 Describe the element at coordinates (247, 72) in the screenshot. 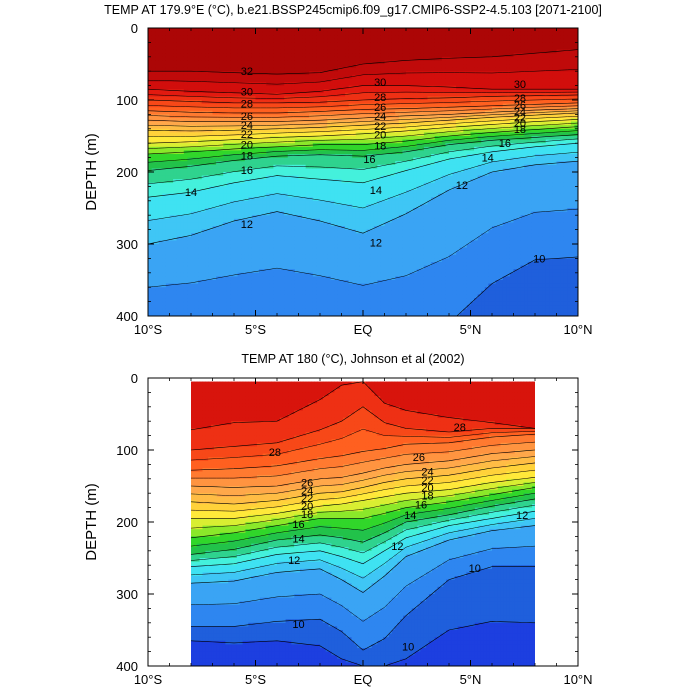

I see `contour-label: 32` at that location.